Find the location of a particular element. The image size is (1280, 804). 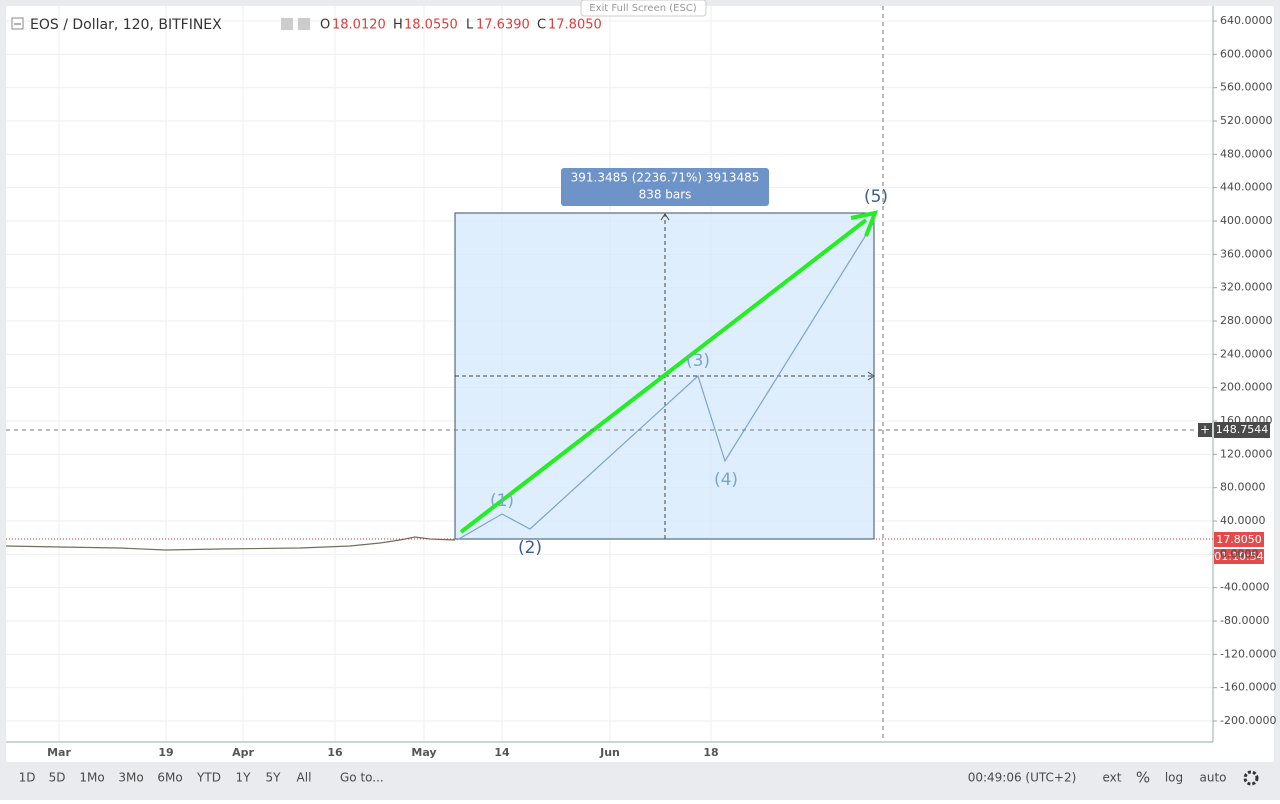

measure-label: 391.3485 (2236.71%) 3913485 is located at coordinates (665, 178).